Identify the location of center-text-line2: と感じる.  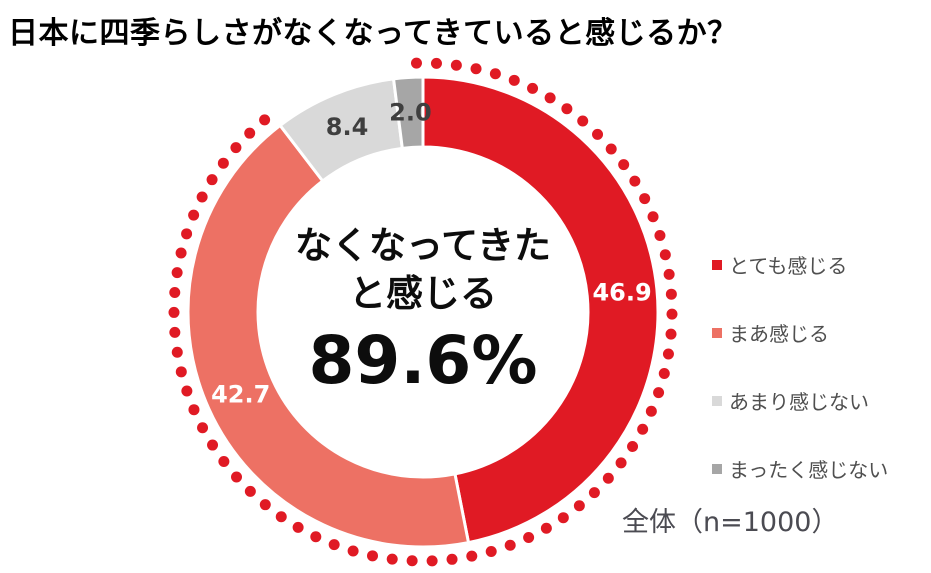
(423, 293).